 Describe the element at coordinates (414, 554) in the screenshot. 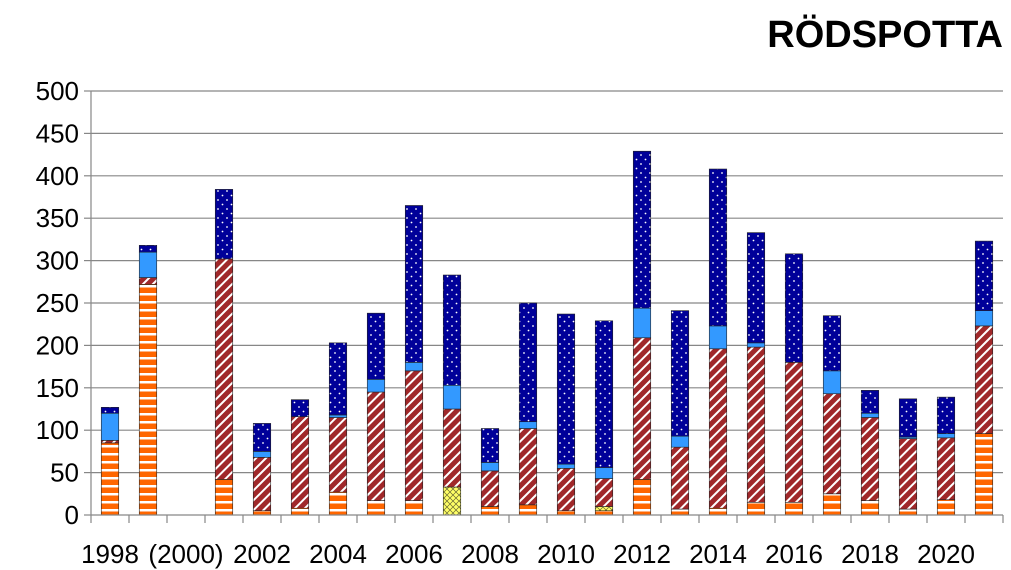

I see `x-tick-label: 2006` at that location.